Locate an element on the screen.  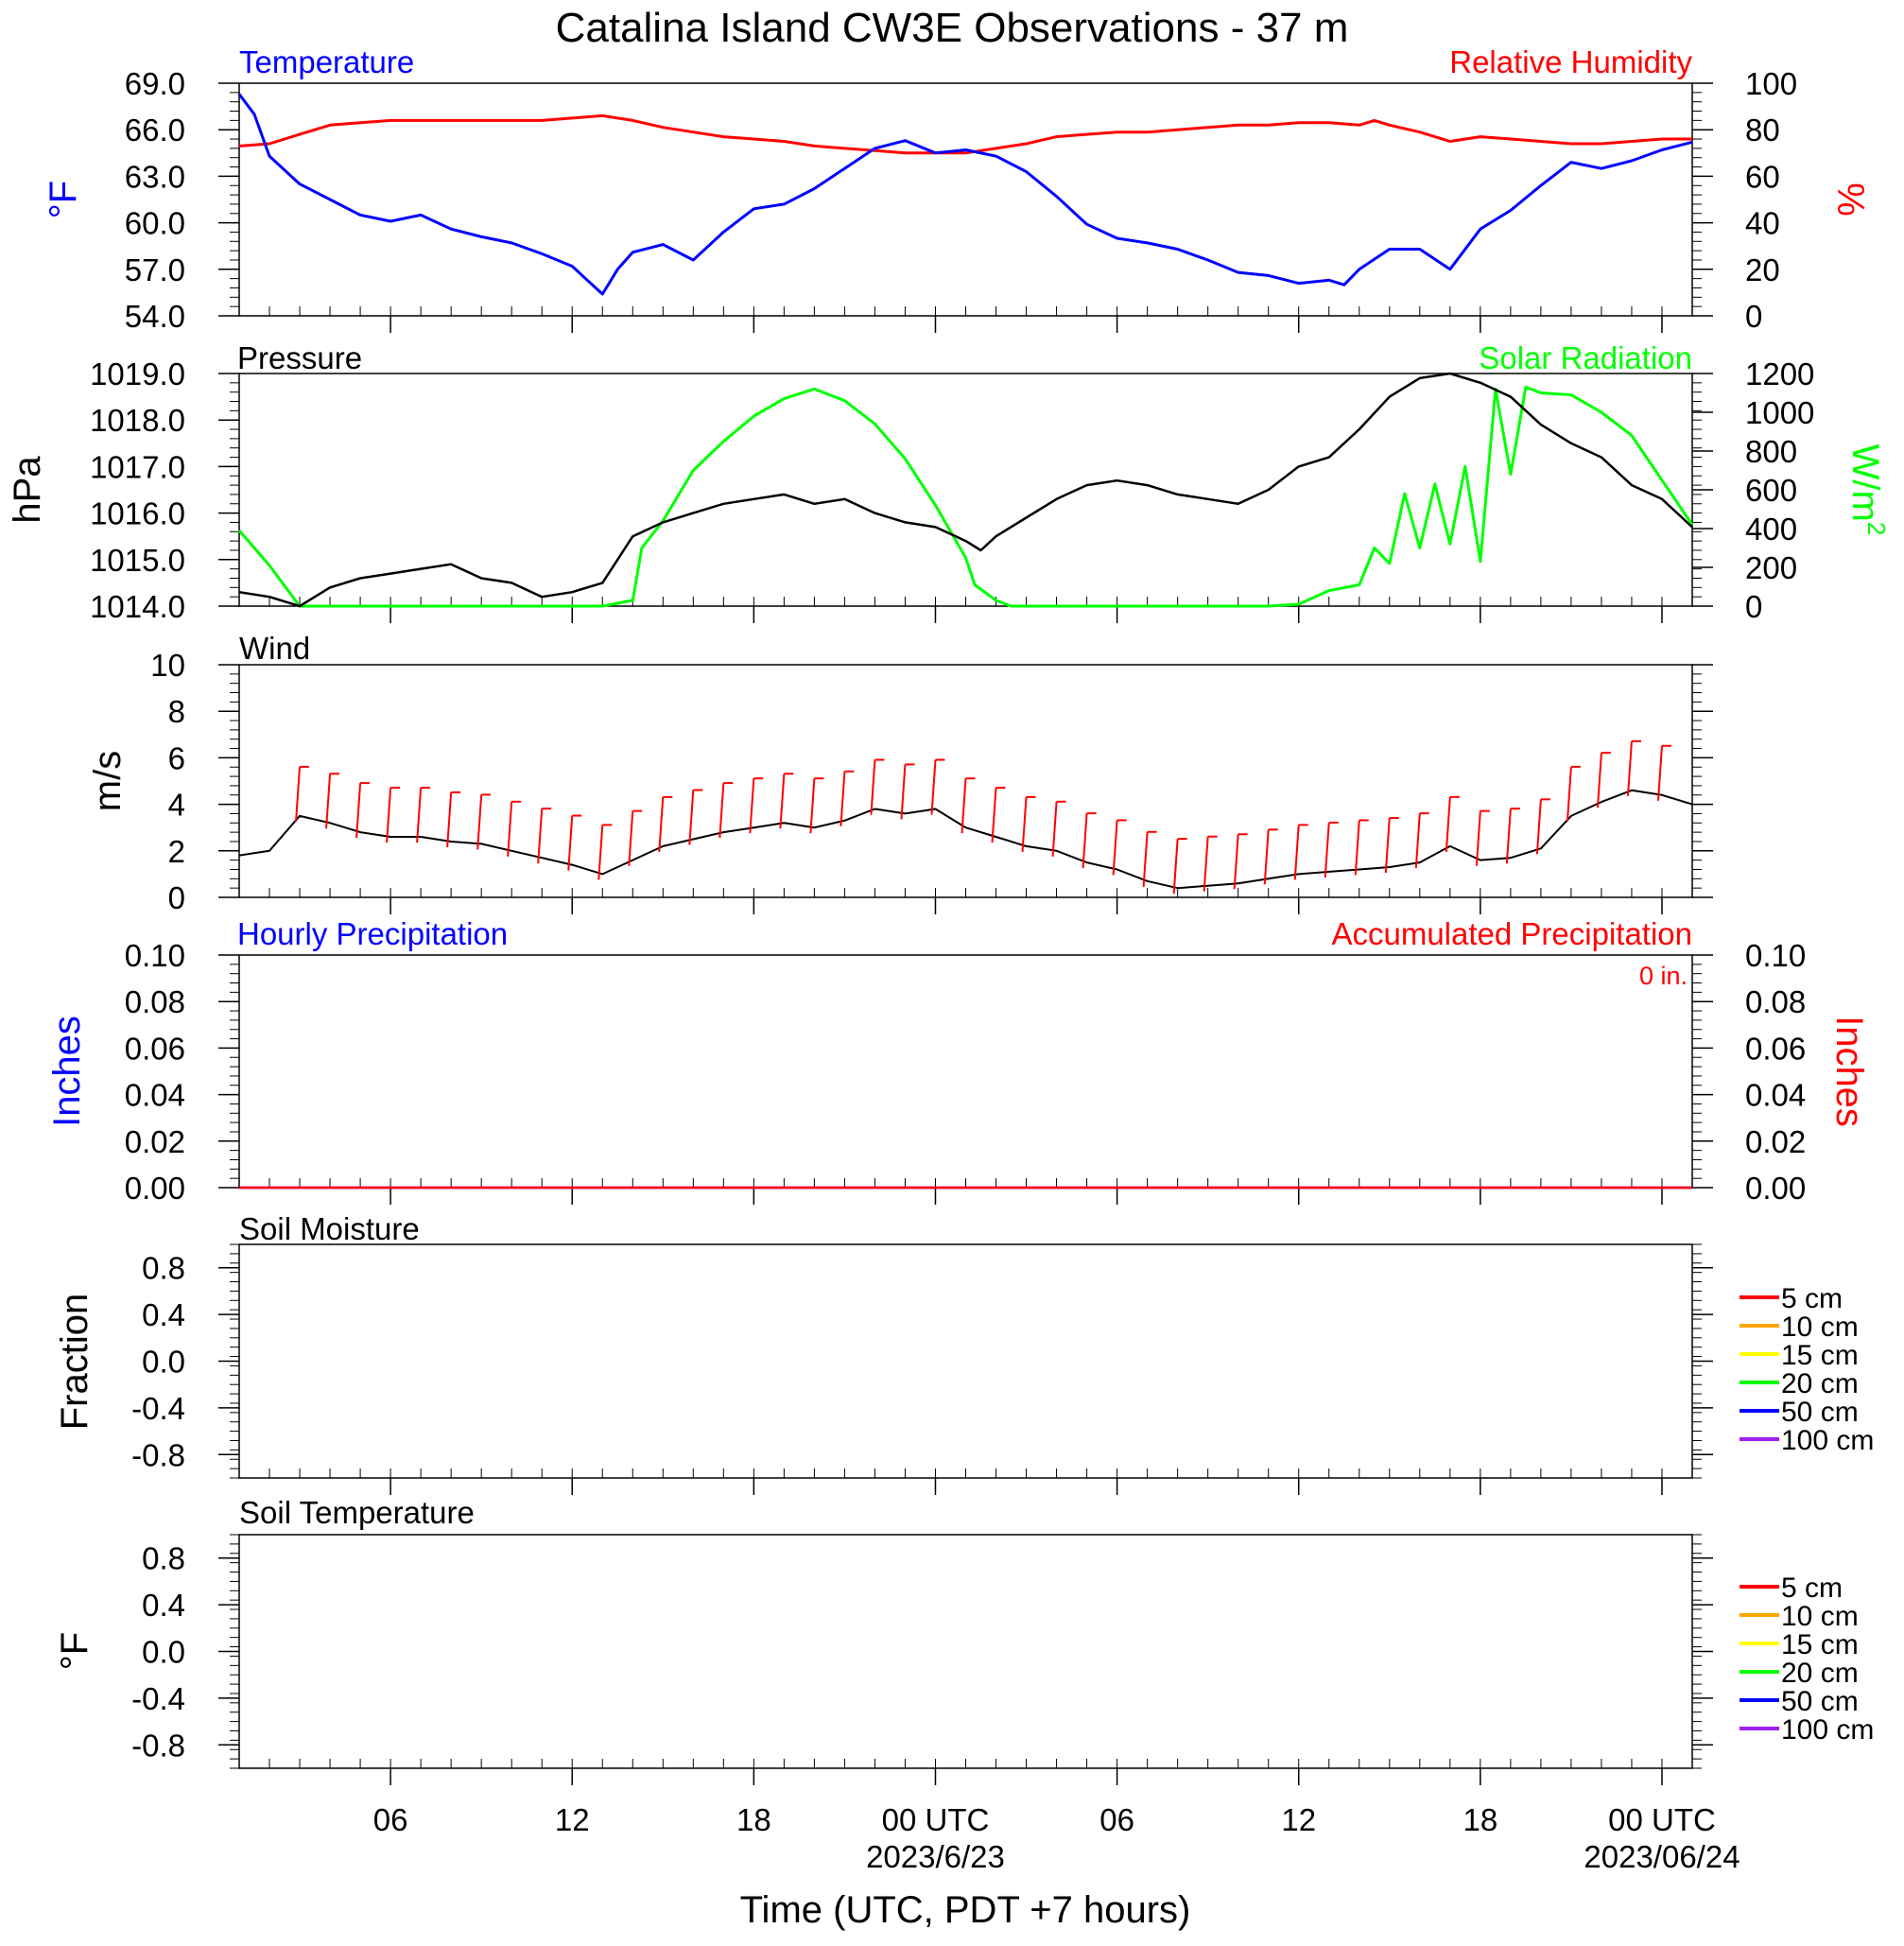
solar-unit-label: W/m2 is located at coordinates (1867, 490).